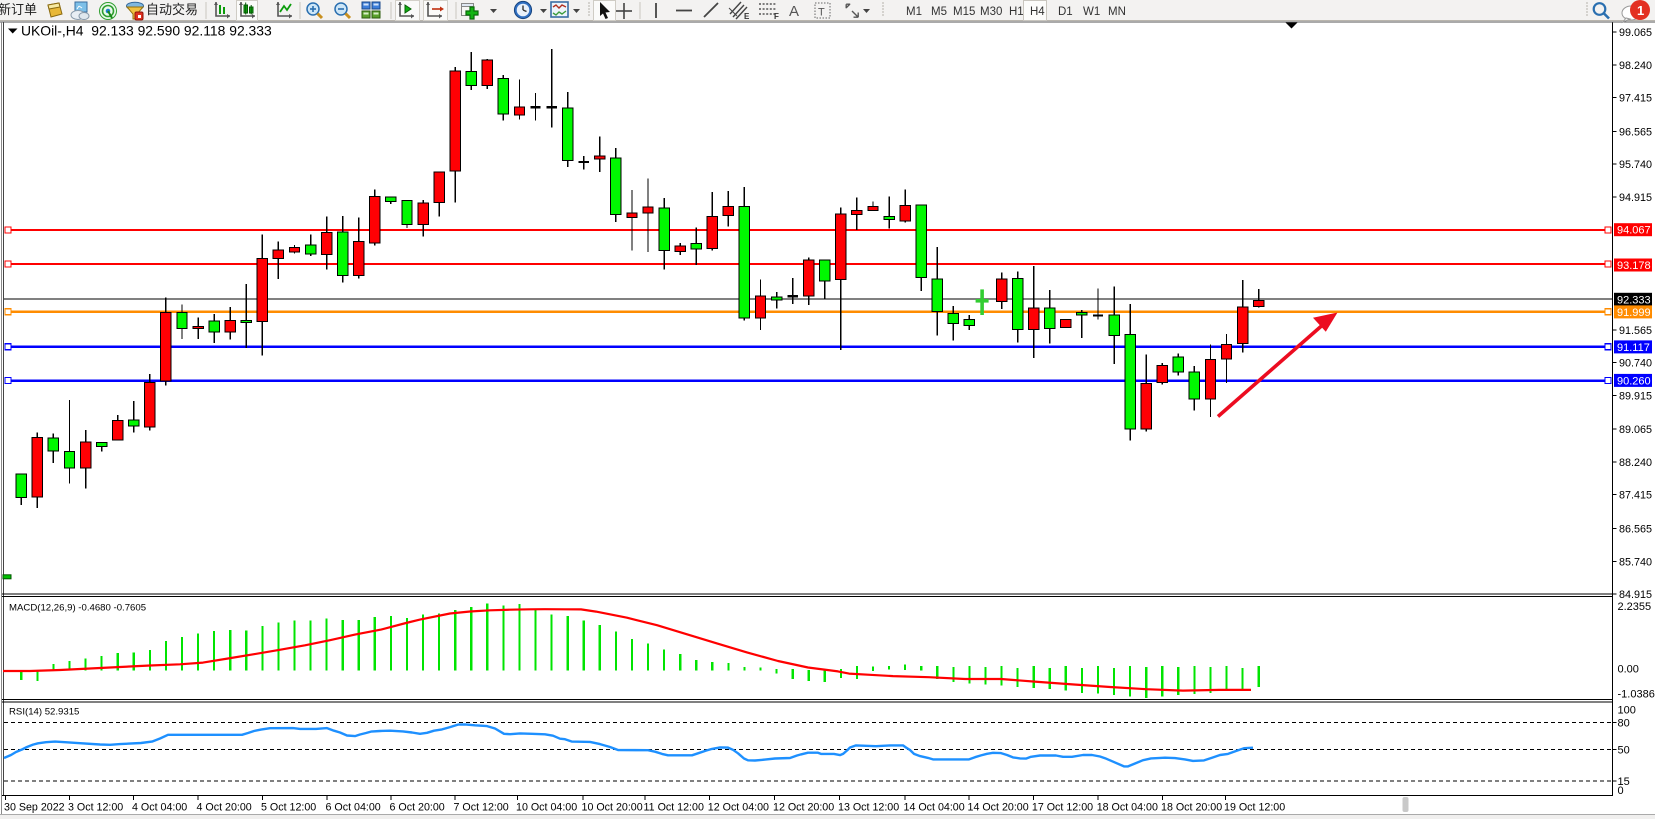 The height and width of the screenshot is (819, 1655). I want to click on svg-text: 0, so click(1621, 791).